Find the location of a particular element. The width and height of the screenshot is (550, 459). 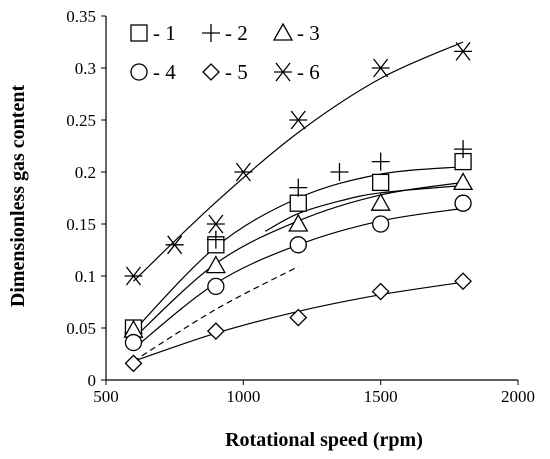

legend-label-series-4: - 4 is located at coordinates (164, 72).